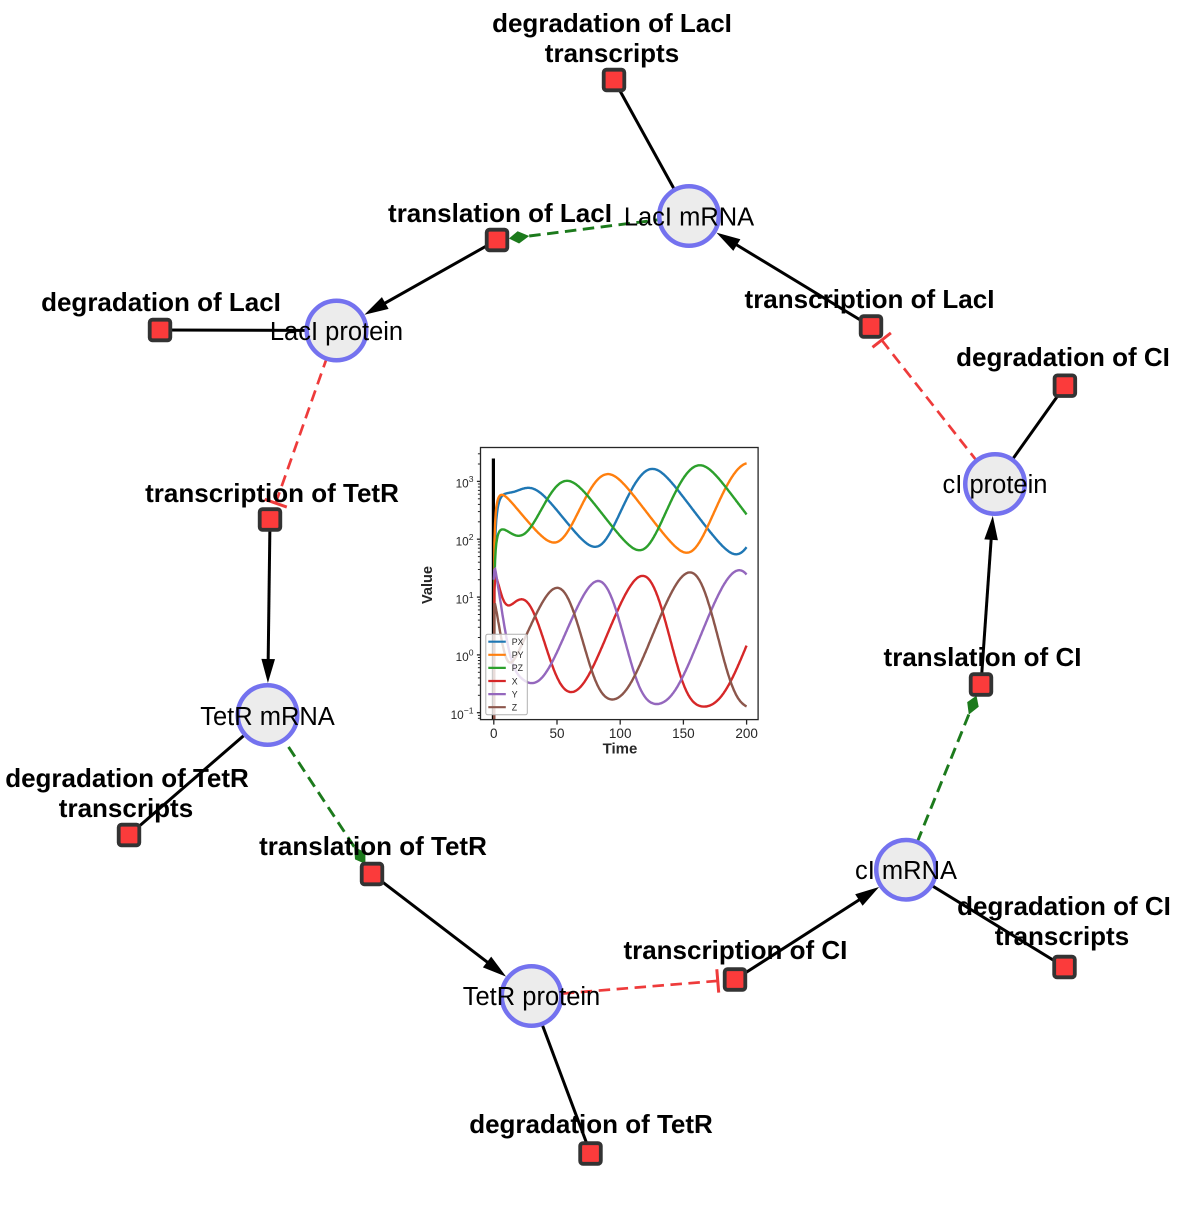 The height and width of the screenshot is (1205, 1189). Describe the element at coordinates (500, 213) in the screenshot. I see `svg-text: translation of LacI` at that location.